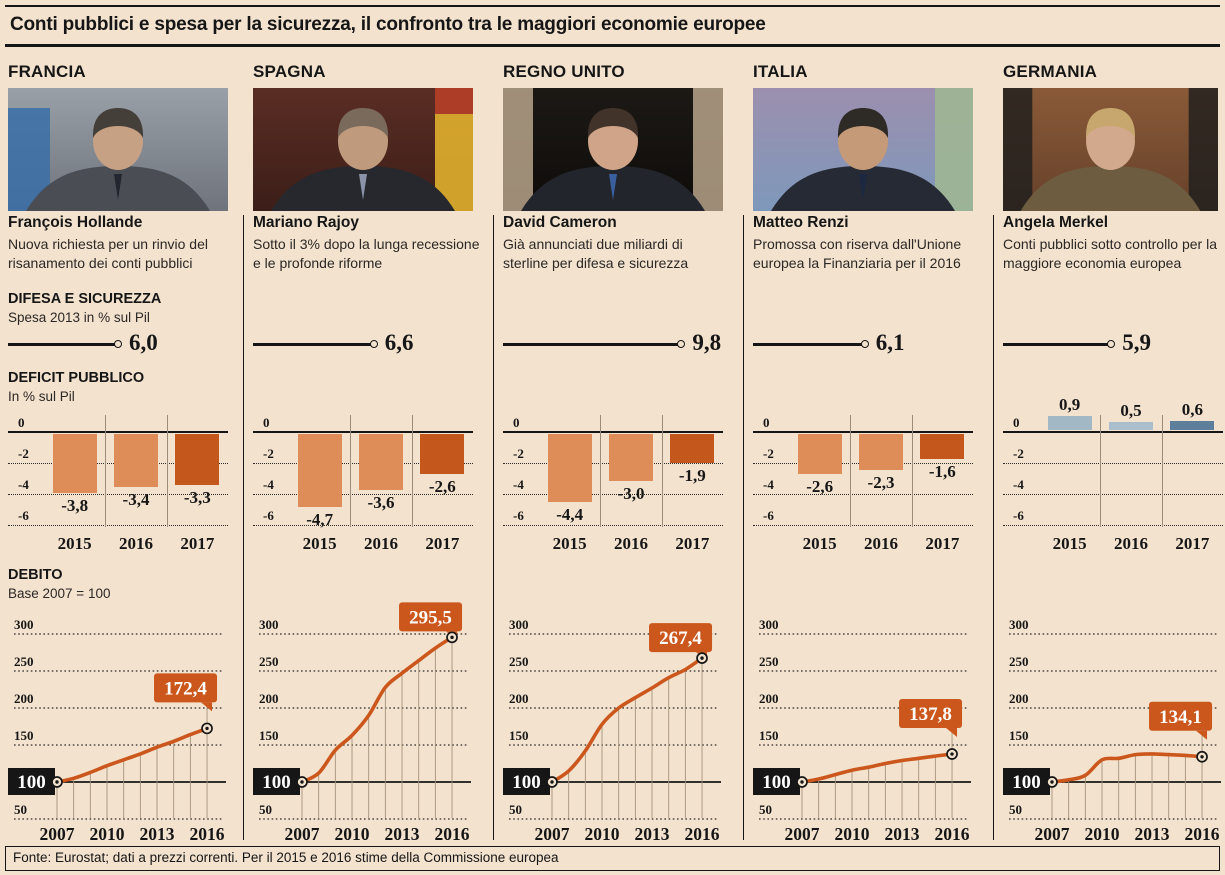  I want to click on deficit-bar-value: -3,8, so click(75, 505).